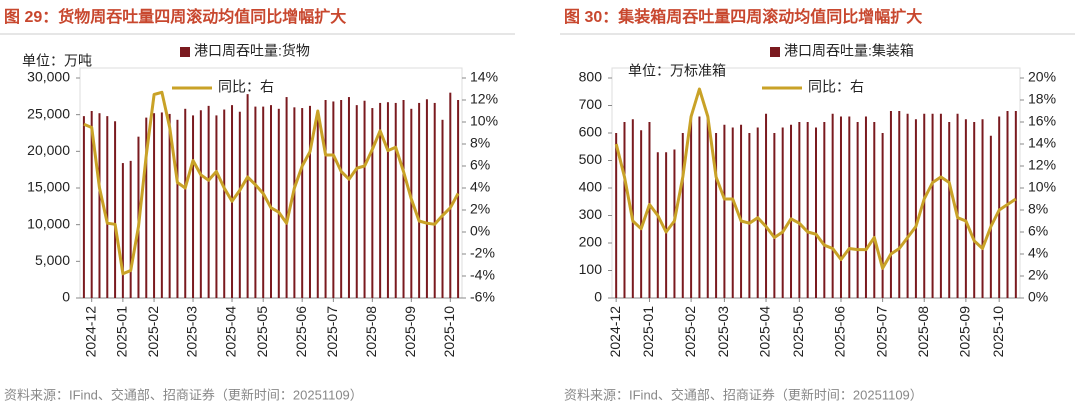  Describe the element at coordinates (48, 223) in the screenshot. I see `y-tick-label: 10,000` at that location.